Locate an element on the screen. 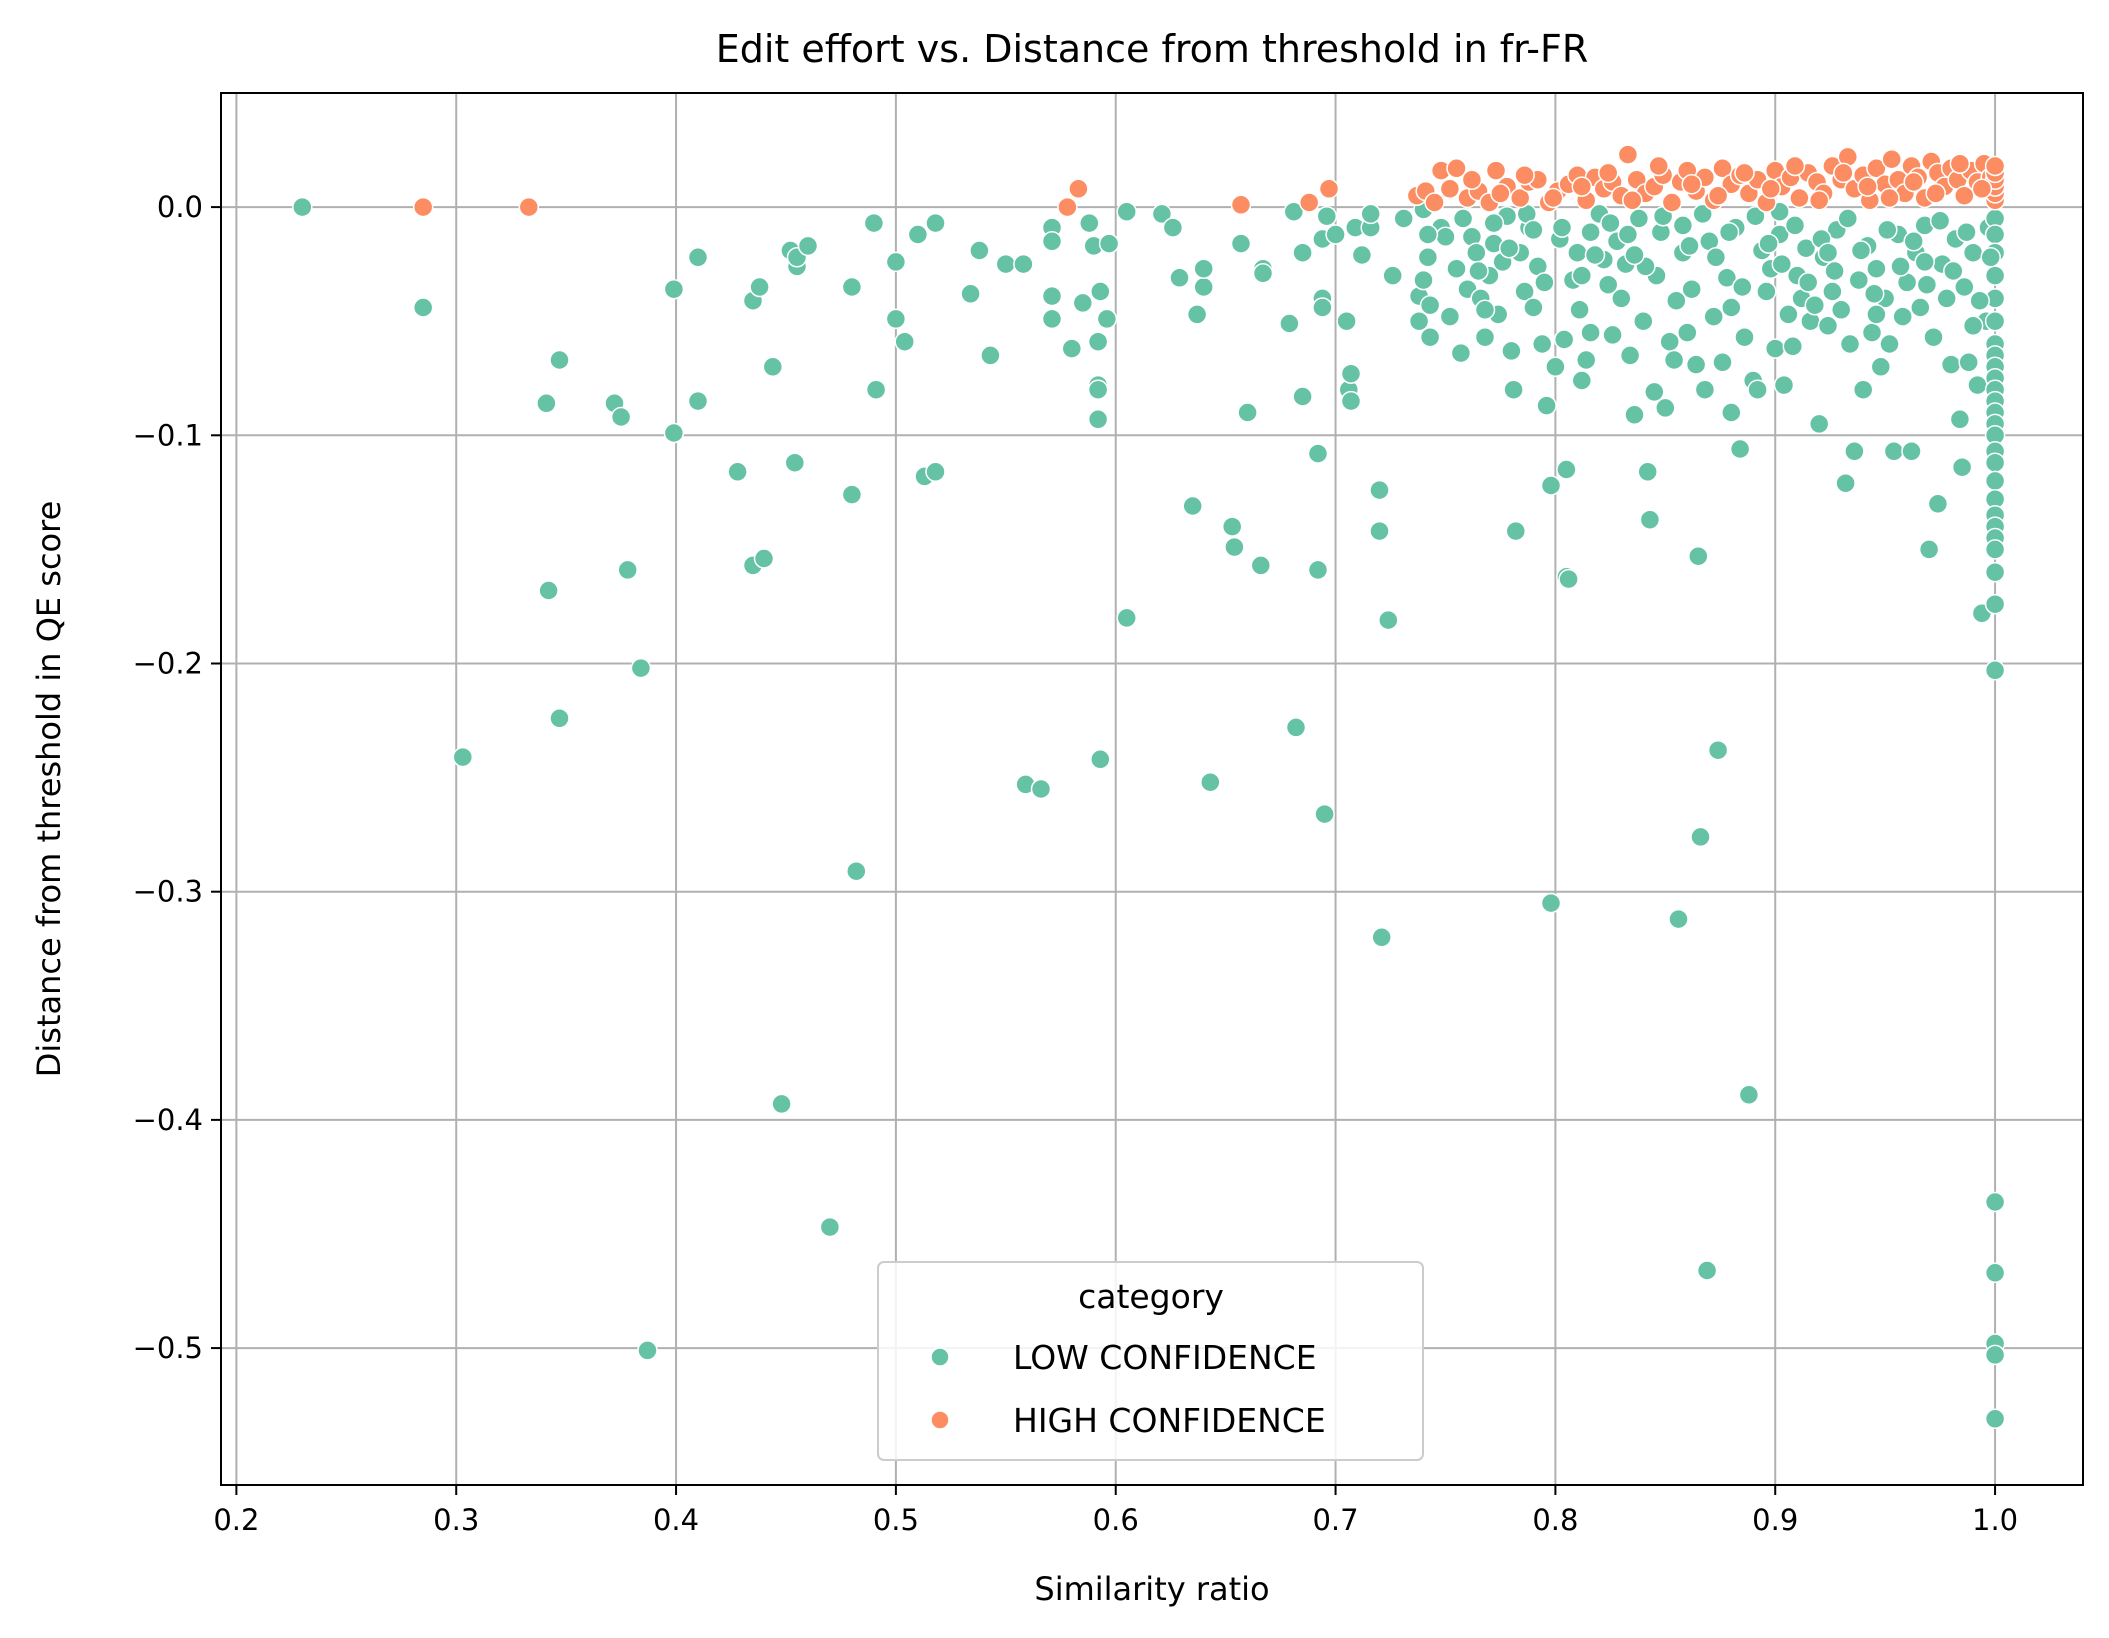 This screenshot has height=1638, width=2109. y-tick-label: −0.5 is located at coordinates (168, 1348).